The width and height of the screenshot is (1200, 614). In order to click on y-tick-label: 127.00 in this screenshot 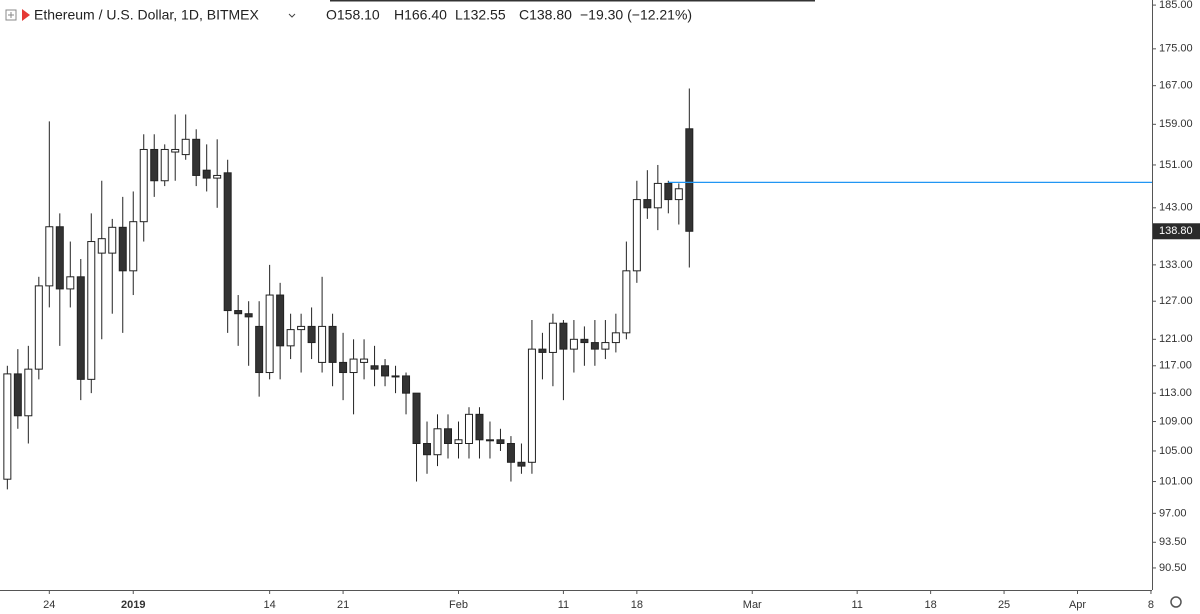, I will do `click(1176, 301)`.